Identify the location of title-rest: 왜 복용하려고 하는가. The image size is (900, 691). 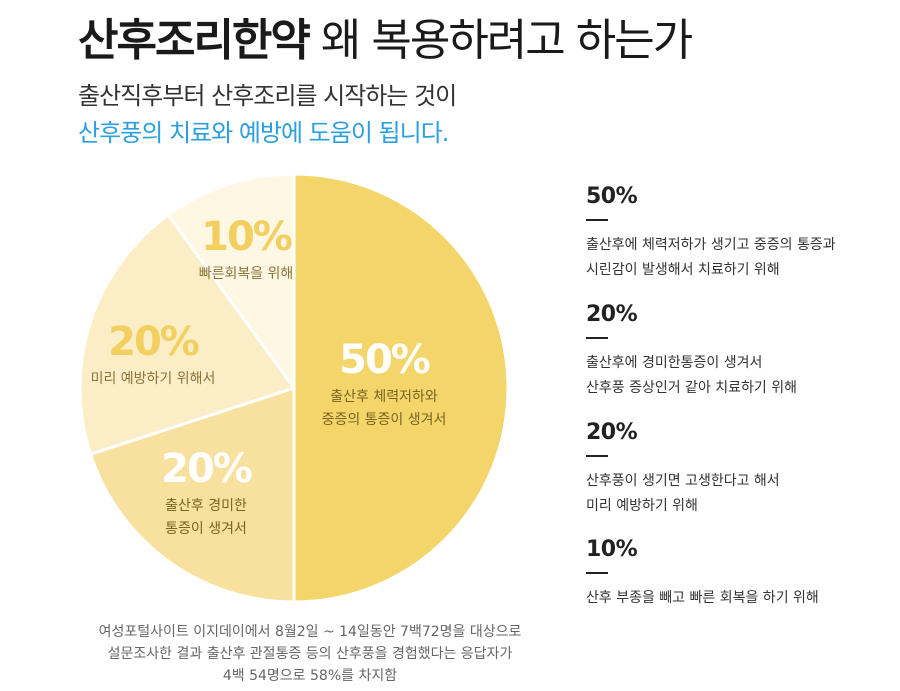
(506, 40).